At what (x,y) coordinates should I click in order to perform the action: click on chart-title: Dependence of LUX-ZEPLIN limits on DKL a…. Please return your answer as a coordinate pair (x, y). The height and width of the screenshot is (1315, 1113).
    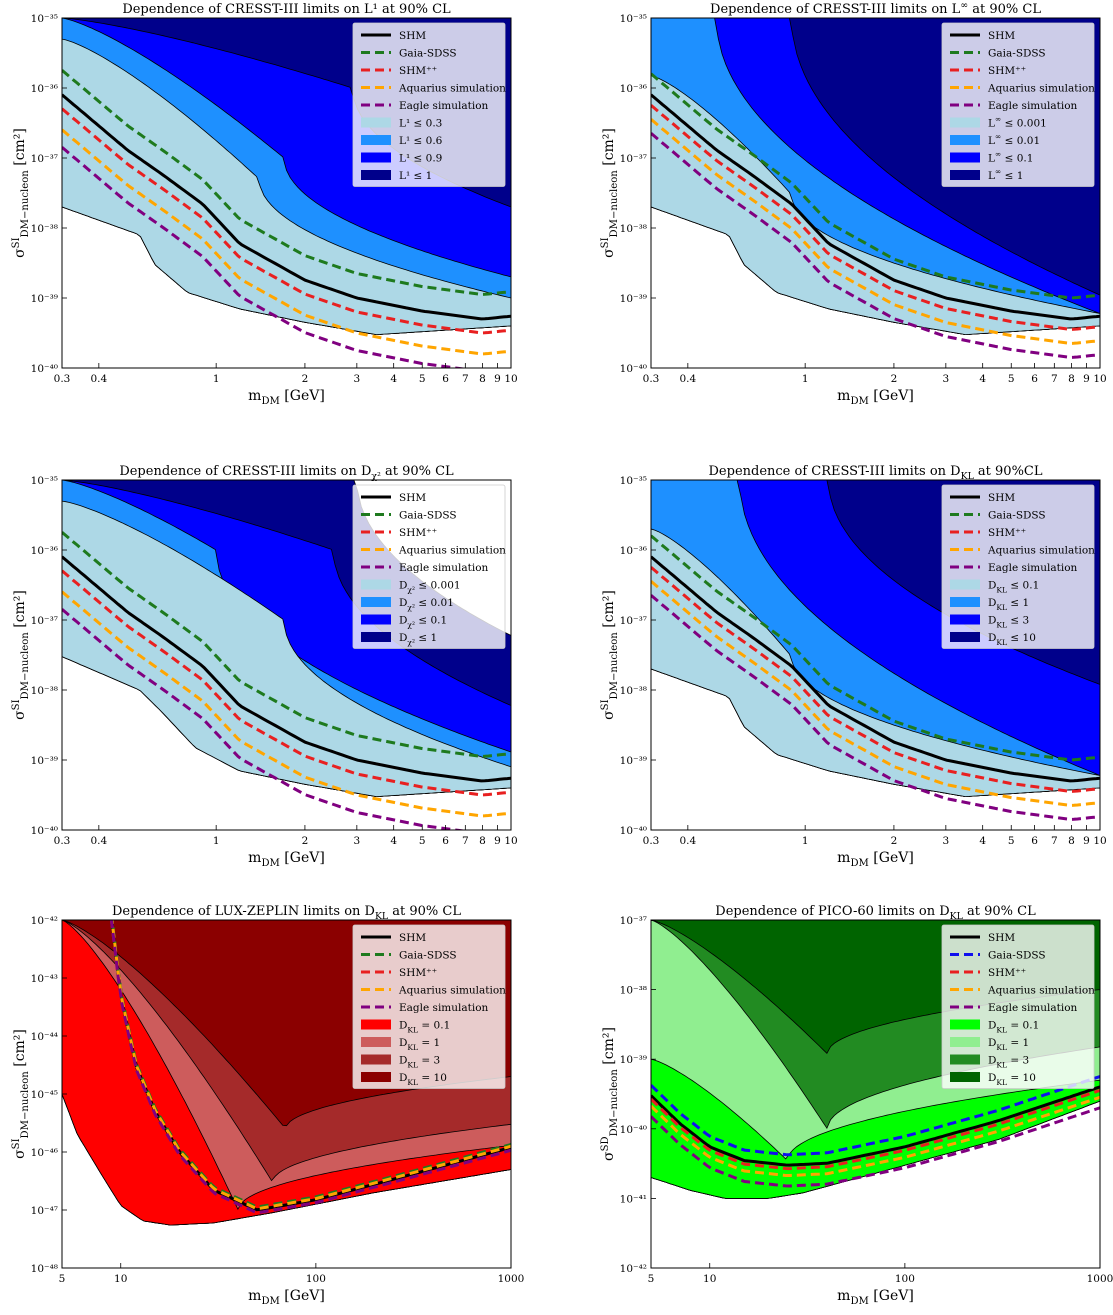
    Looking at the image, I should click on (286, 913).